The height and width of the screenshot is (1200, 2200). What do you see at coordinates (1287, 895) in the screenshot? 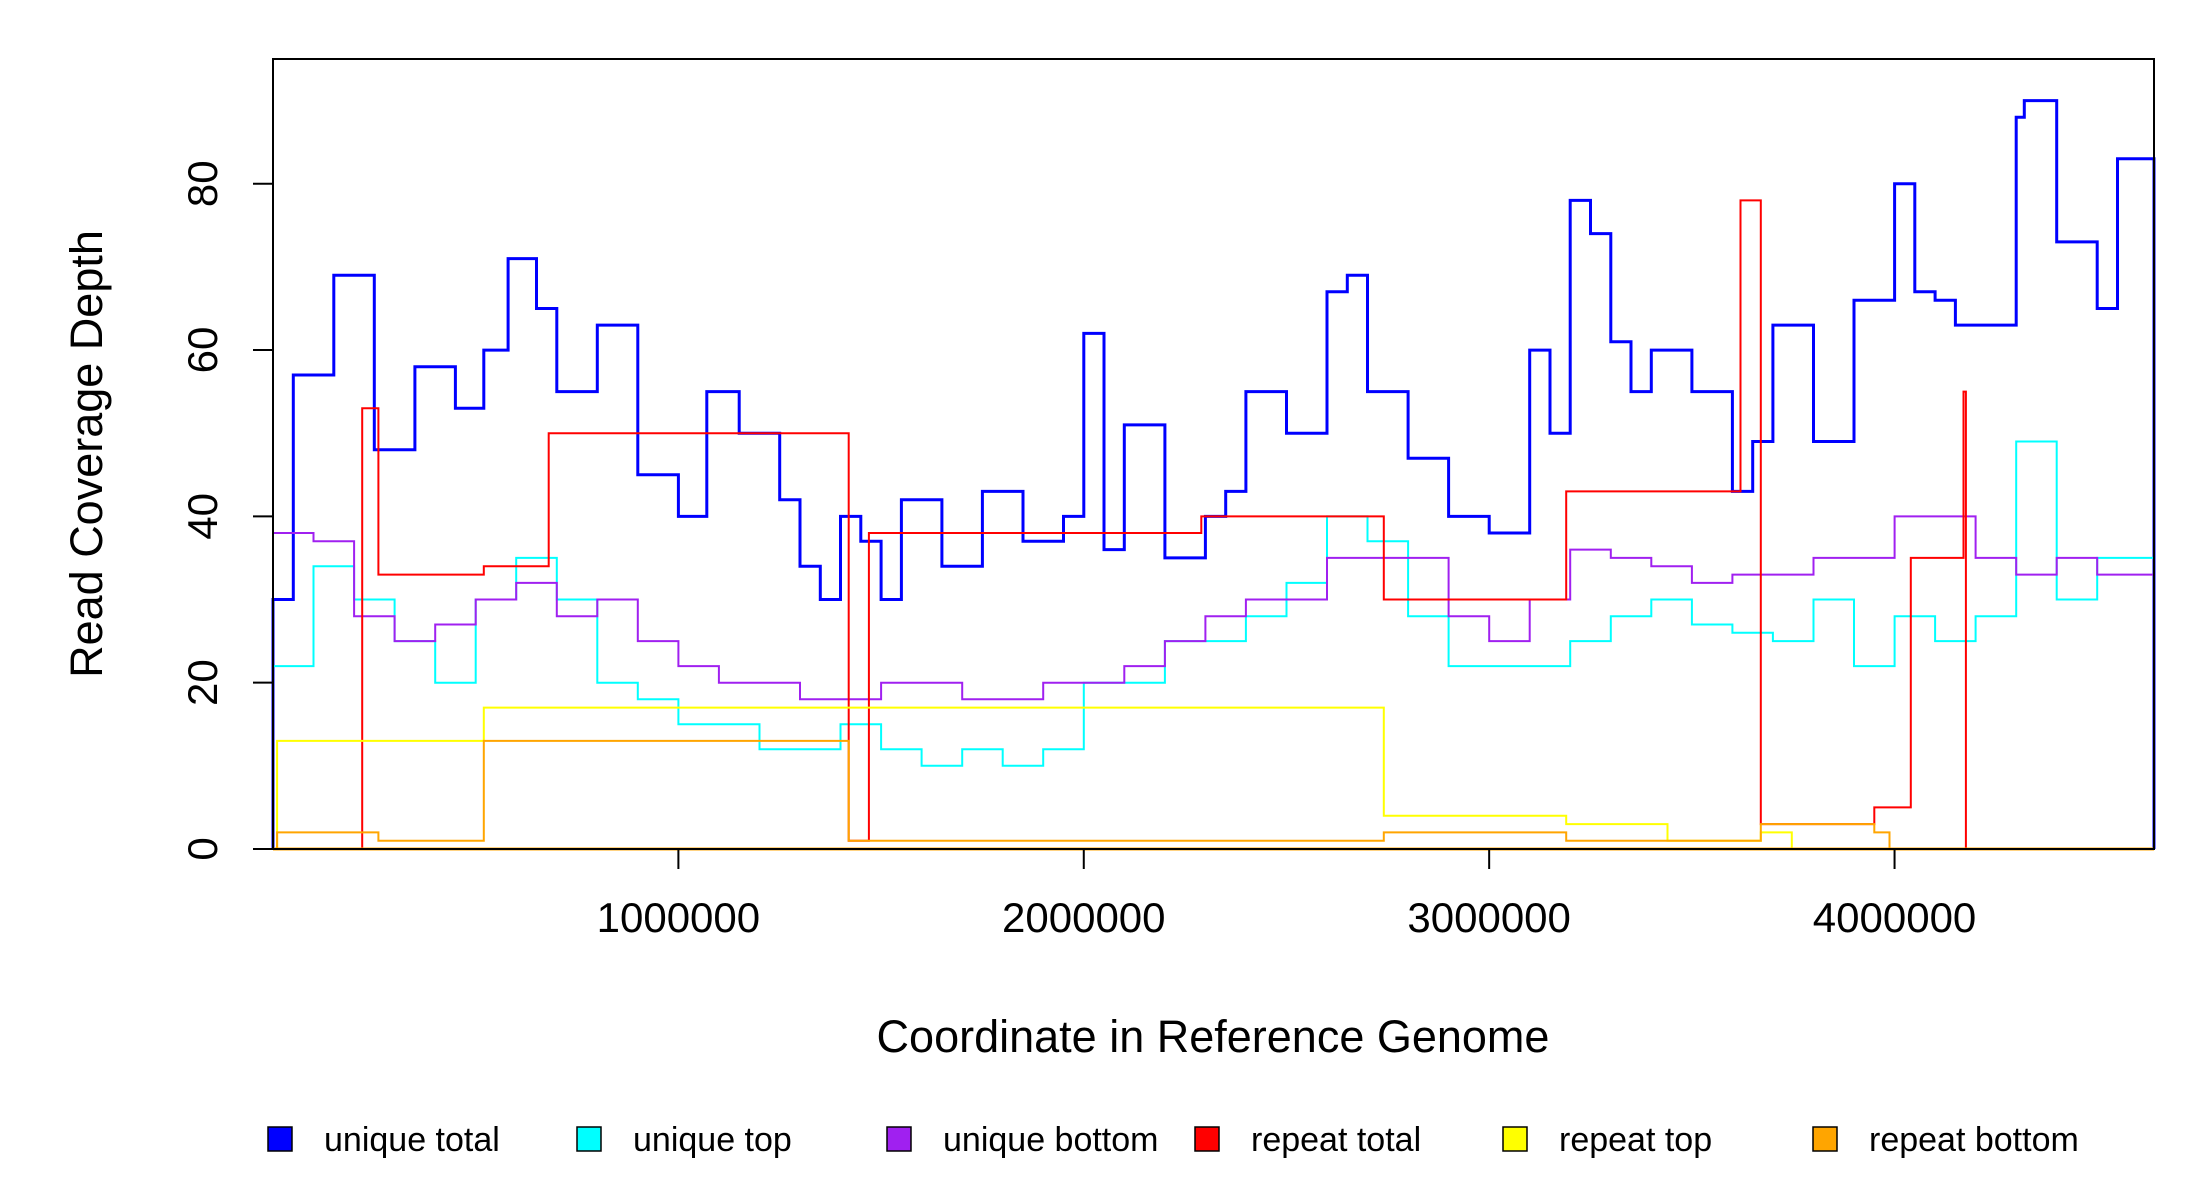
I see `x-axis: 1000000 2000000 3000000 4000000` at bounding box center [1287, 895].